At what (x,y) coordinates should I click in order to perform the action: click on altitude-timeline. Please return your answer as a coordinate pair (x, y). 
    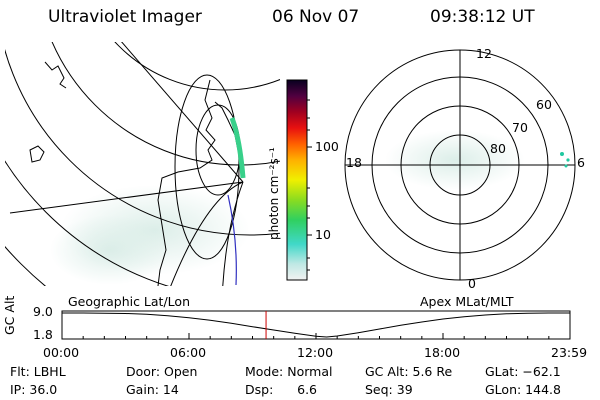
    Looking at the image, I should click on (316, 325).